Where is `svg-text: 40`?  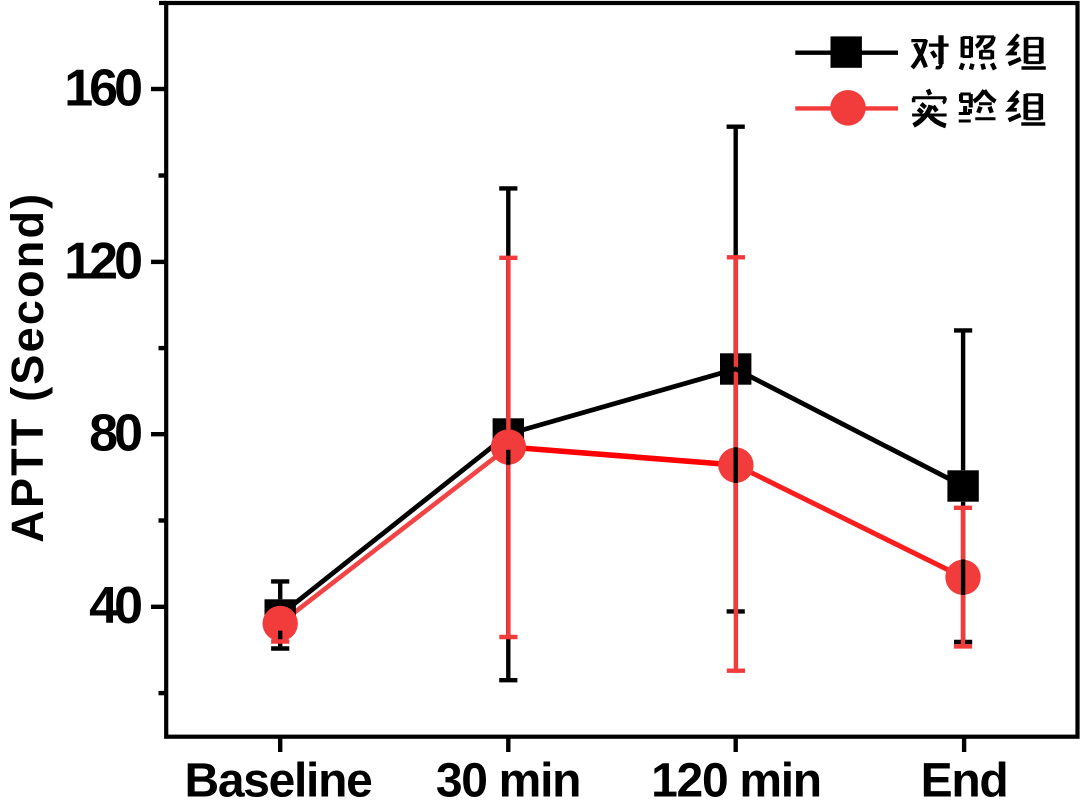
svg-text: 40 is located at coordinates (115, 606).